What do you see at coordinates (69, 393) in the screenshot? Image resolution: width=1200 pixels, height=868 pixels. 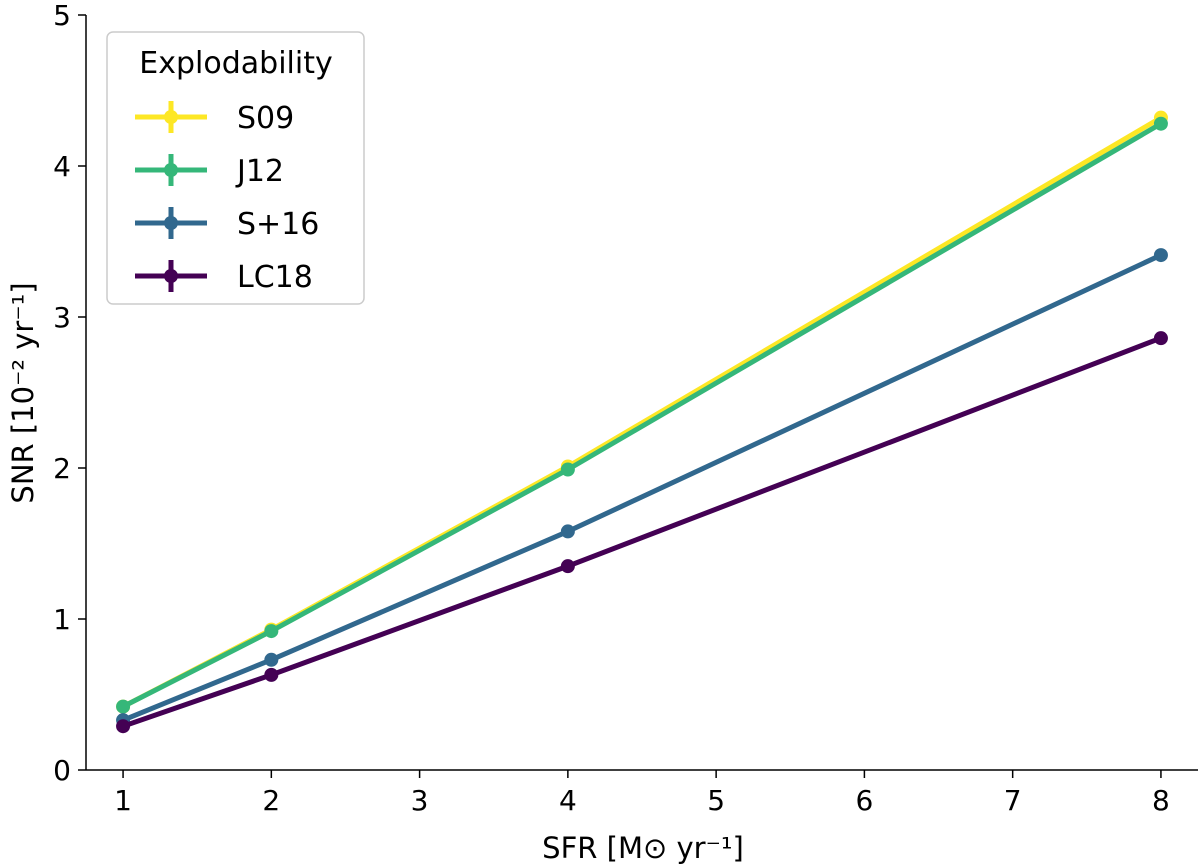 I see `y-ticks: 0 1 2 3 4 5` at bounding box center [69, 393].